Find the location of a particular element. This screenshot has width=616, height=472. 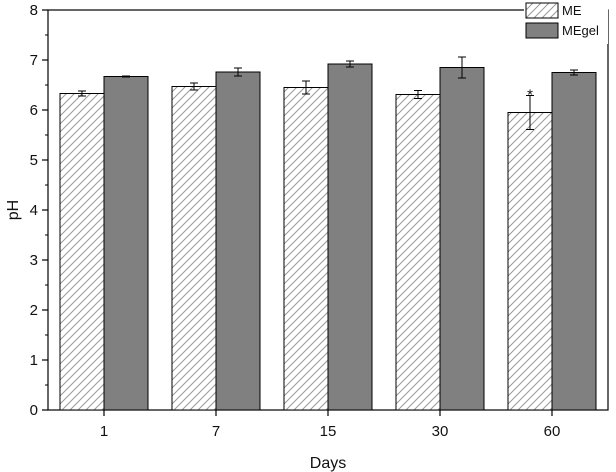

y-tick-label: 0 is located at coordinates (34, 410).